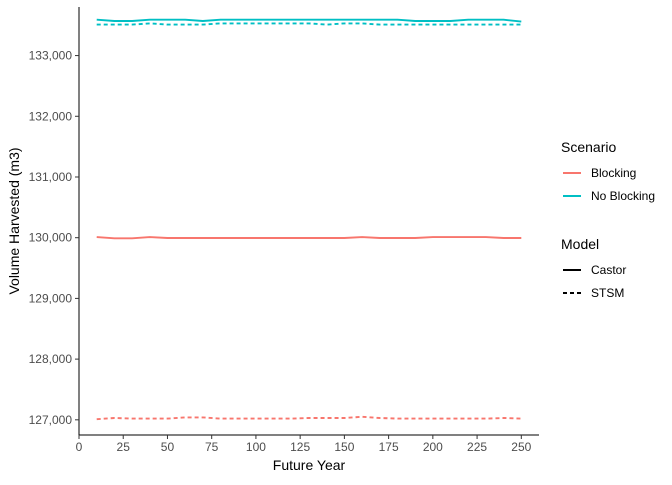 The image size is (672, 485). Describe the element at coordinates (14, 220) in the screenshot. I see `y-axis-title: Volume Harvested (m3)` at that location.